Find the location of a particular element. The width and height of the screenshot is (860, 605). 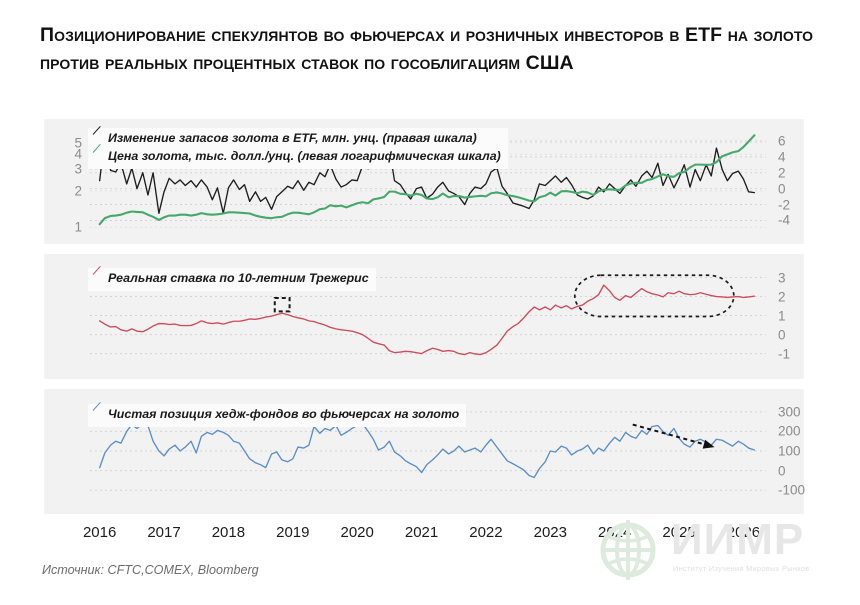

axis-tick-label: -2 is located at coordinates (784, 205).